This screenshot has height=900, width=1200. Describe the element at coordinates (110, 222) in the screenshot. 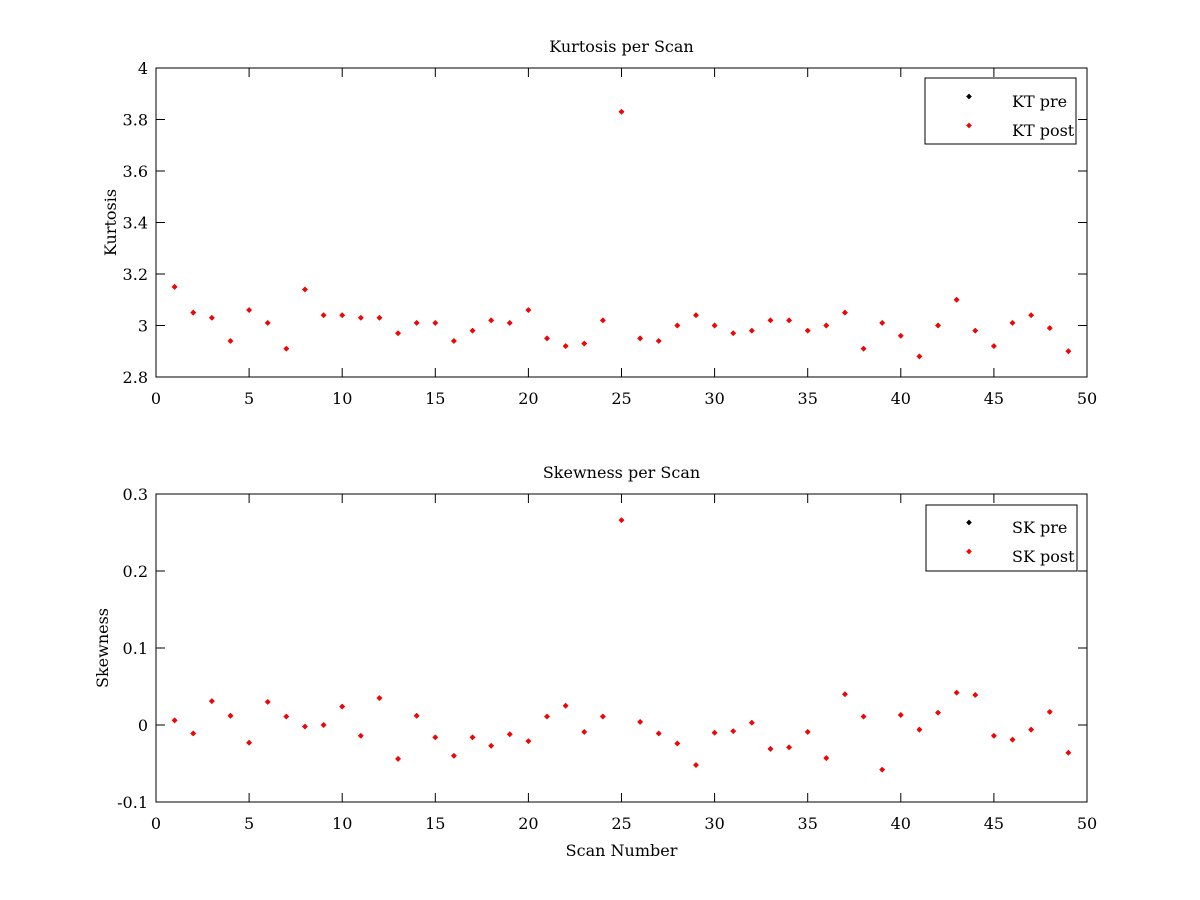

I see `kurtosis-y-axis-label: Kurtosis` at that location.